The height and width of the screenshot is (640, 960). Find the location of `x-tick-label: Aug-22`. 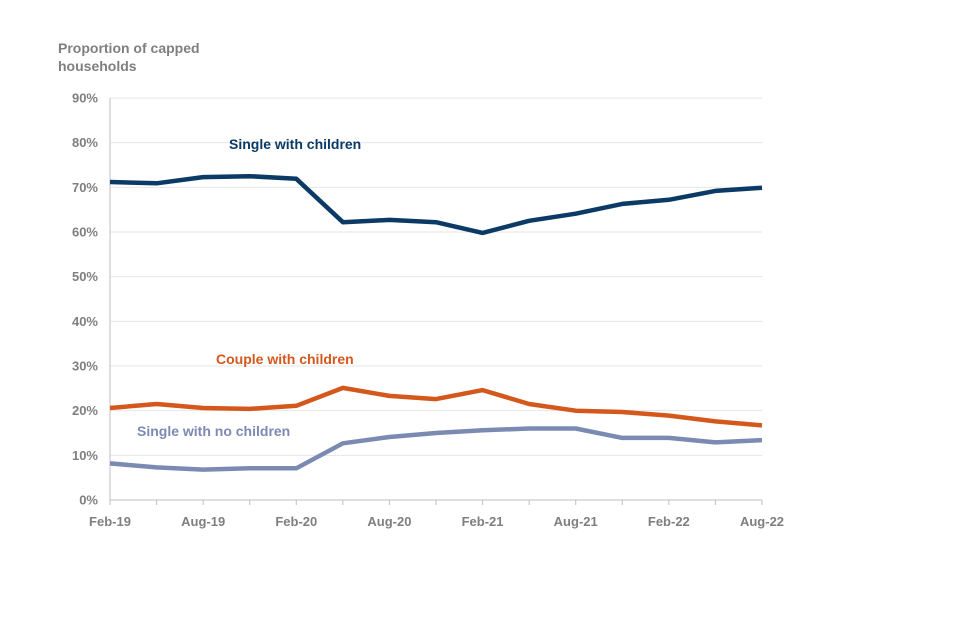

x-tick-label: Aug-22 is located at coordinates (762, 521).